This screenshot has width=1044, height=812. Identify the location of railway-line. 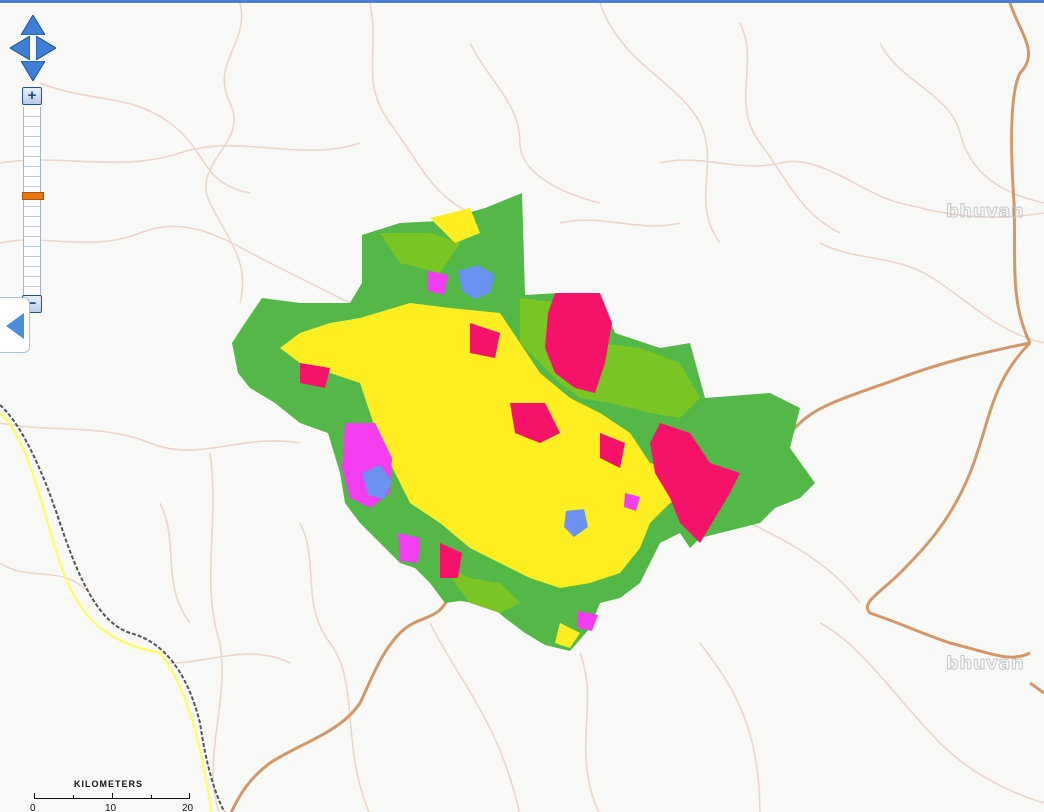
(113, 608).